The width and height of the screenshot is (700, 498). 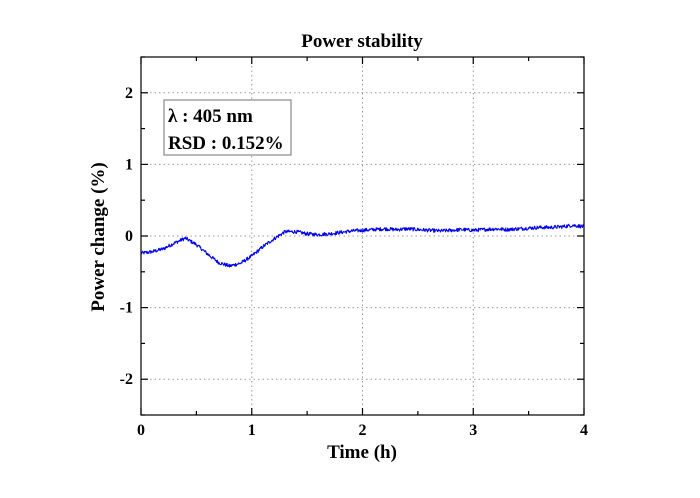 I want to click on legend-box: λ : 405 nm RSD : 0.152%, so click(x=227, y=127).